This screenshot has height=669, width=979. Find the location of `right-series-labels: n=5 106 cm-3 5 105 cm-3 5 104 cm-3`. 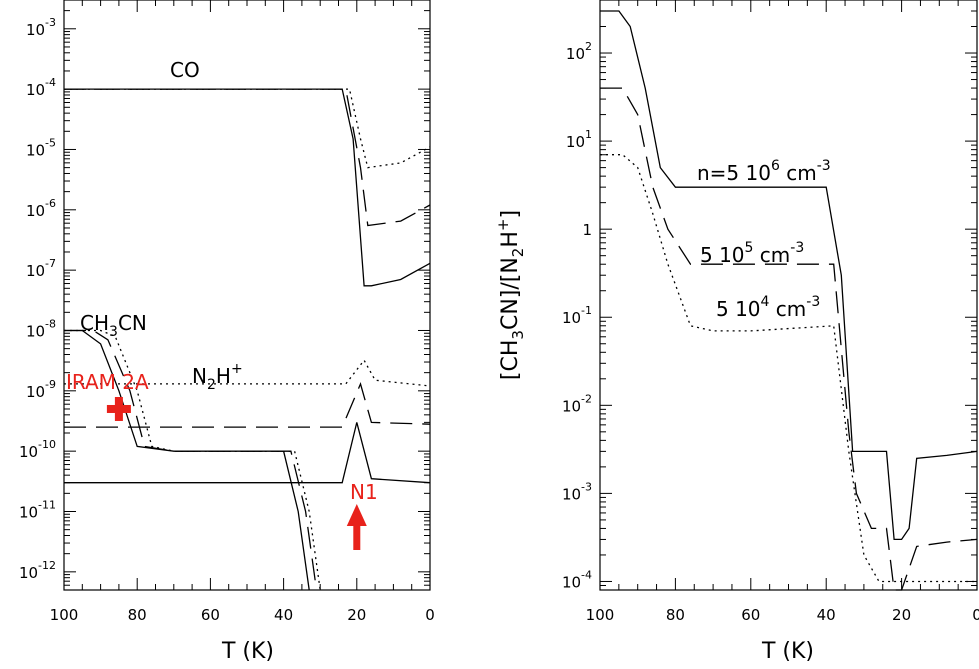

right-series-labels: n=5 106 cm-3 5 105 cm-3 5 104 cm-3 is located at coordinates (764, 239).